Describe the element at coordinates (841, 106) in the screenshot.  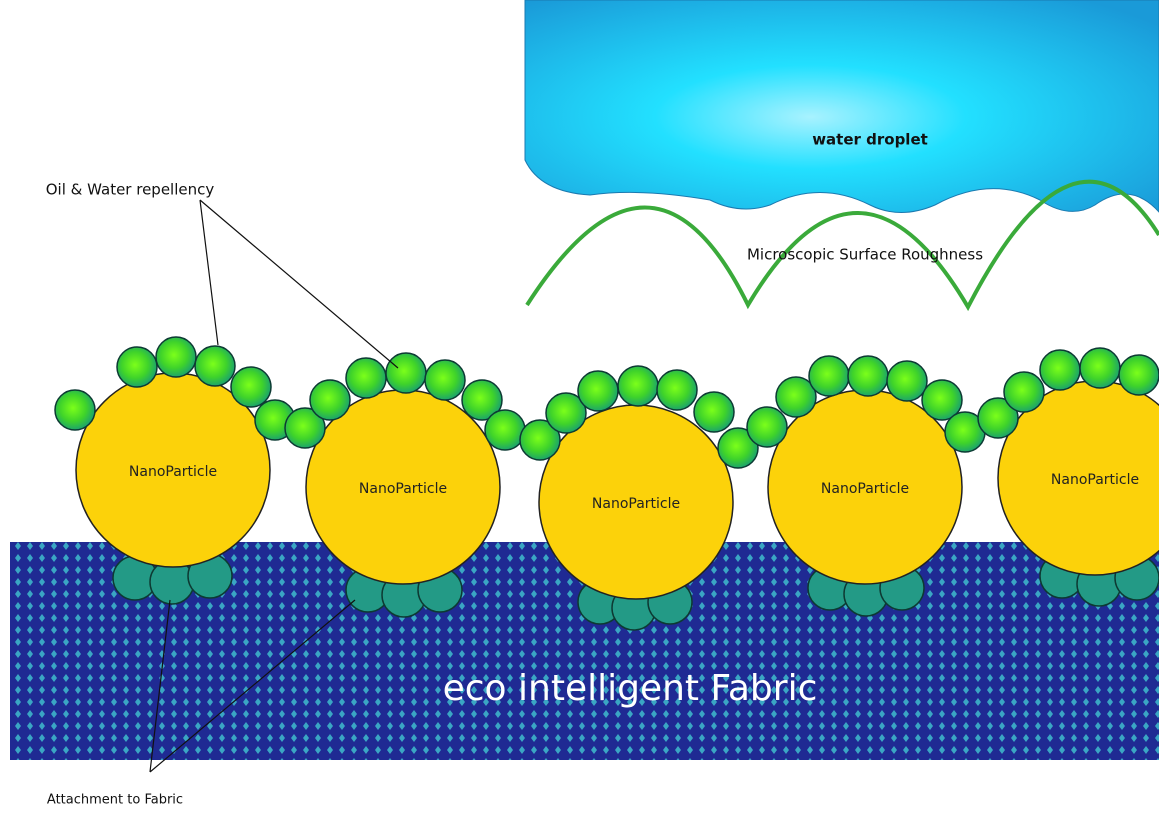
I see `water-droplet` at that location.